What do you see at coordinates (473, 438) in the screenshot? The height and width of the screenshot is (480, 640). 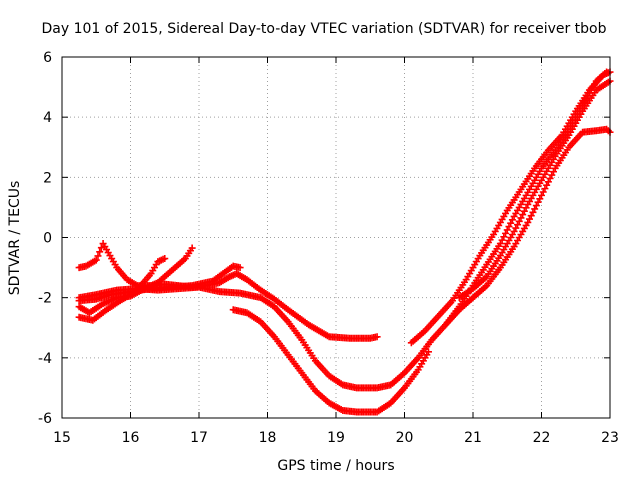 I see `x-tick-label: 21` at bounding box center [473, 438].